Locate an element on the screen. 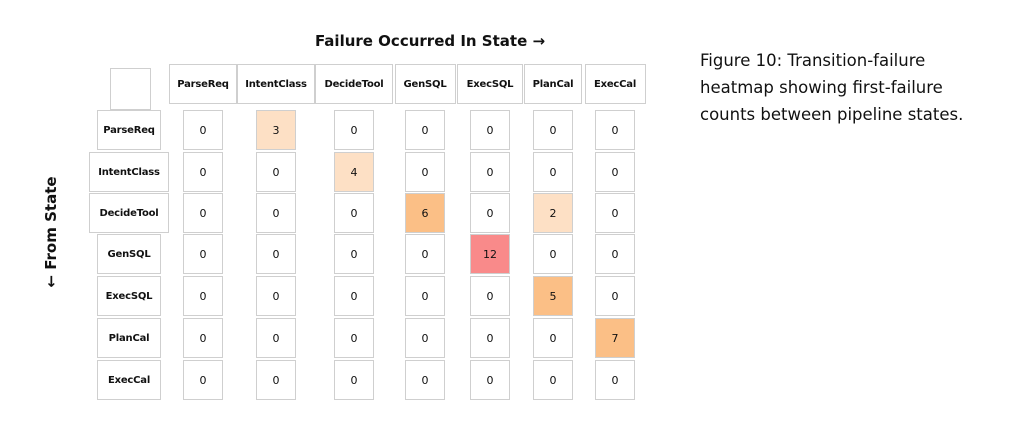  y-axis-title: ← From State is located at coordinates (51, 232).